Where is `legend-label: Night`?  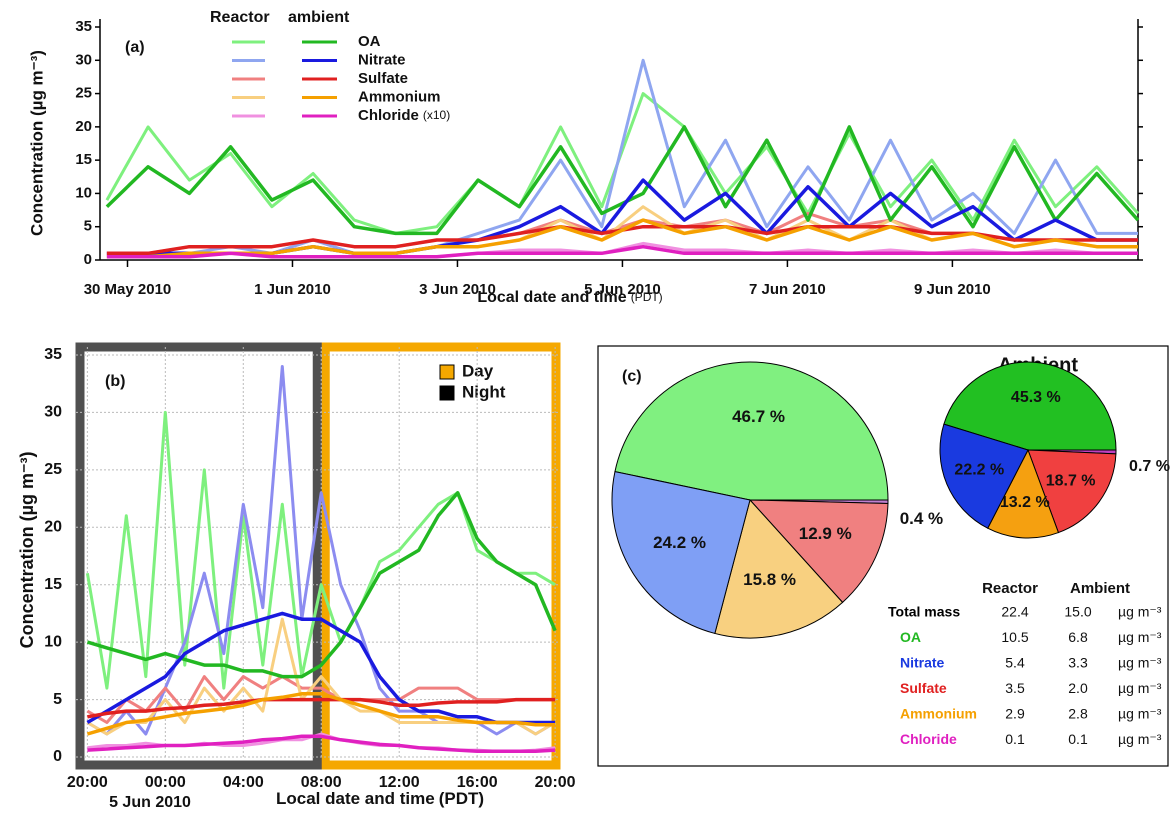
legend-label: Night is located at coordinates (484, 391).